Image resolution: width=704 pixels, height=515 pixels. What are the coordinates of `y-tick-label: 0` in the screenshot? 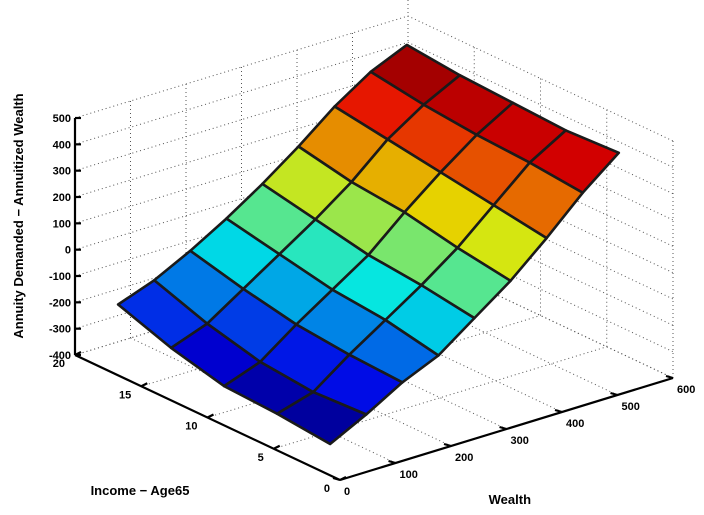 It's located at (327, 489).